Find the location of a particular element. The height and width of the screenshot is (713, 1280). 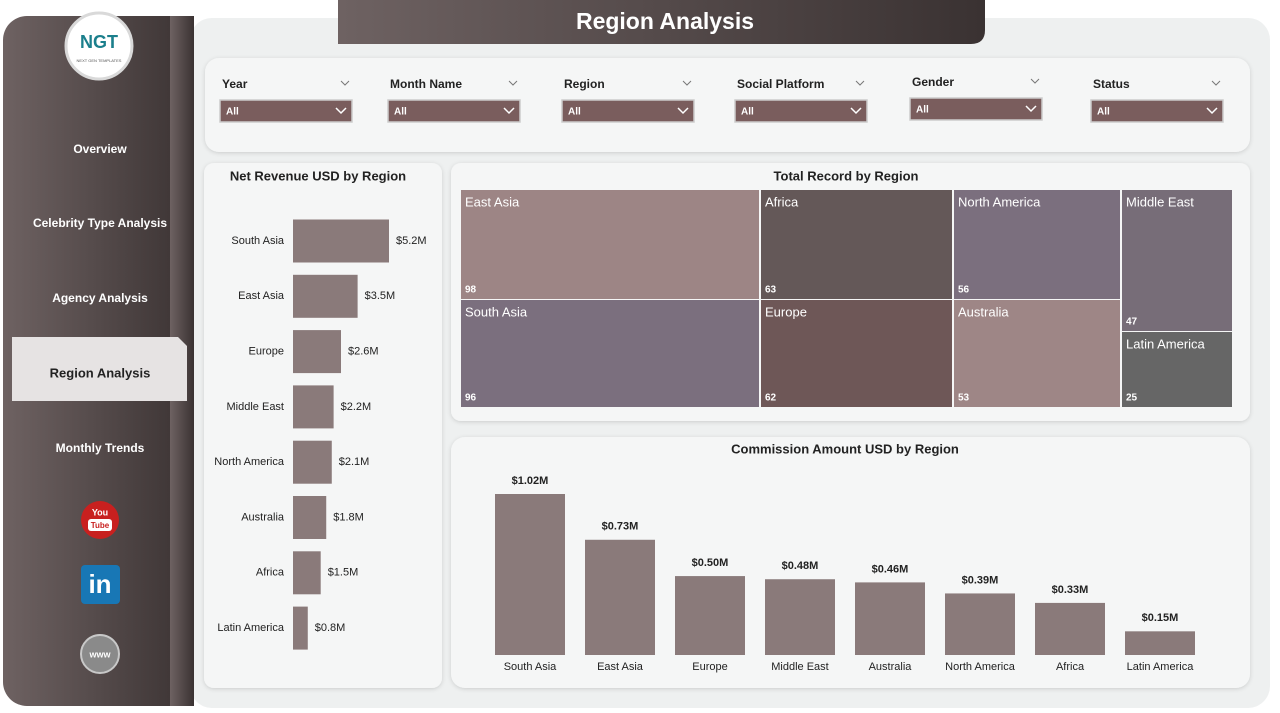

filter-label: Status is located at coordinates (1111, 84).